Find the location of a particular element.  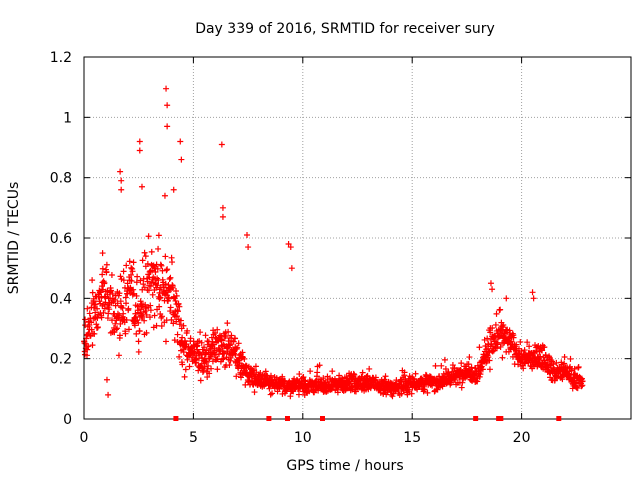

y-tick-label: 1 is located at coordinates (67, 118).